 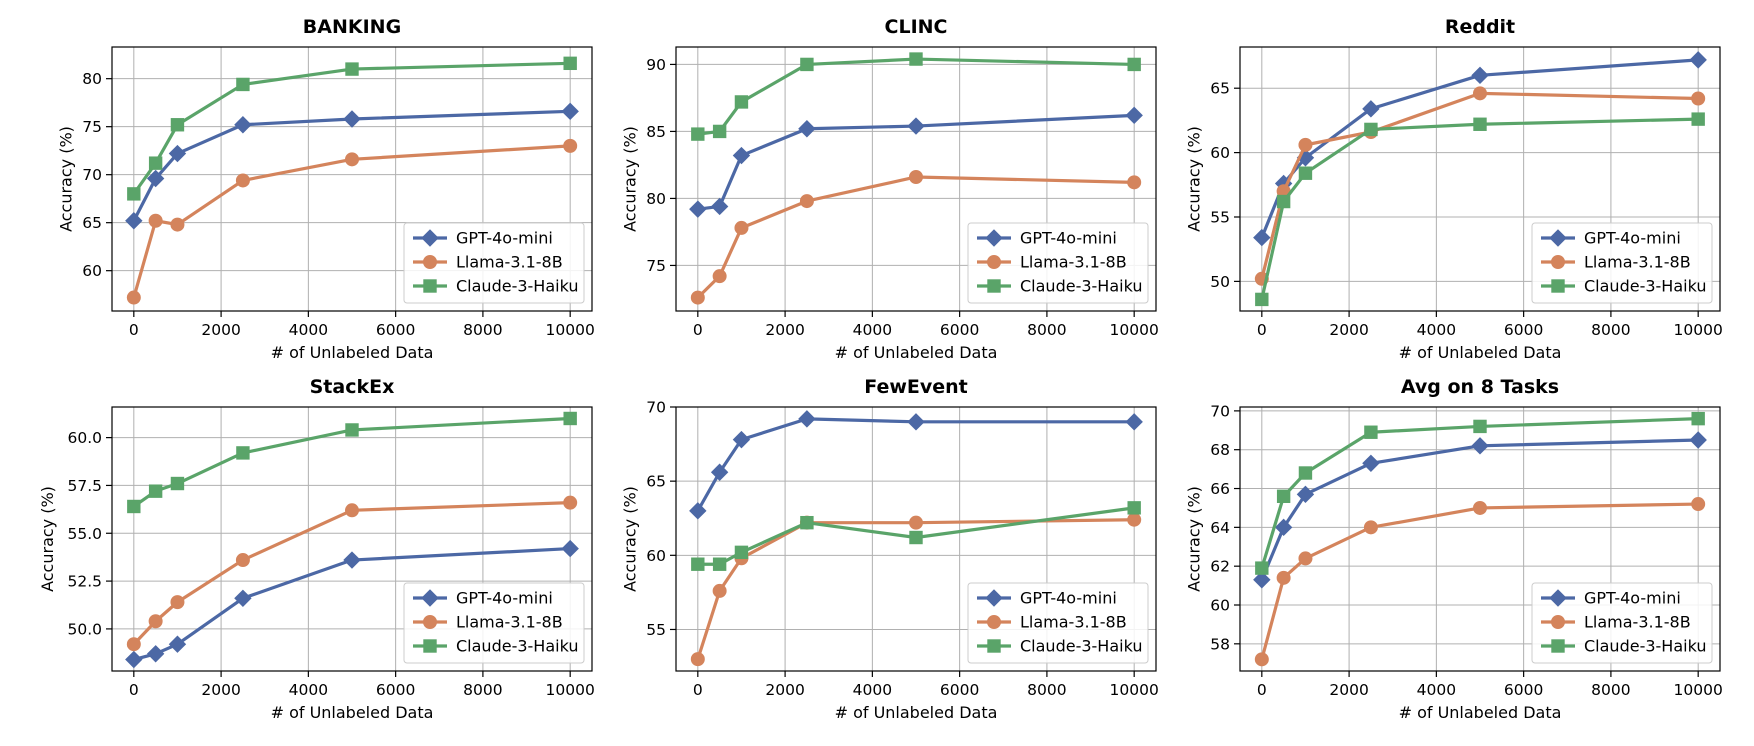 I want to click on y-tick-label: 64, so click(x=1220, y=528).